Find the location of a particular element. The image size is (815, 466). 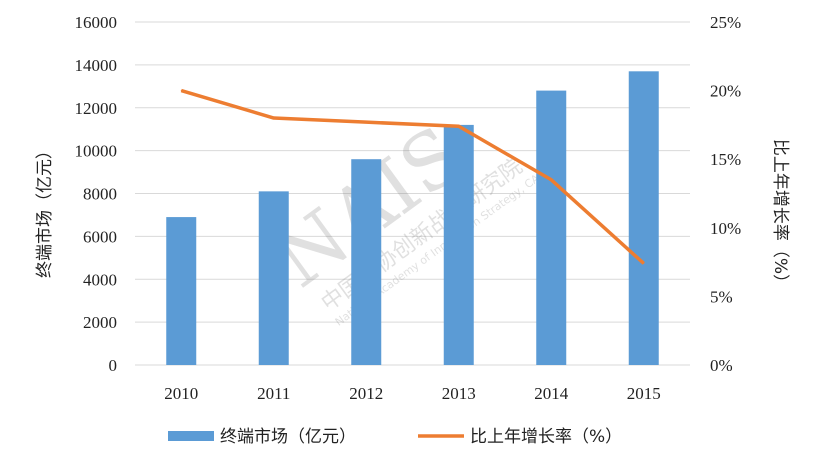

x-tick-label: 2015 is located at coordinates (644, 393).